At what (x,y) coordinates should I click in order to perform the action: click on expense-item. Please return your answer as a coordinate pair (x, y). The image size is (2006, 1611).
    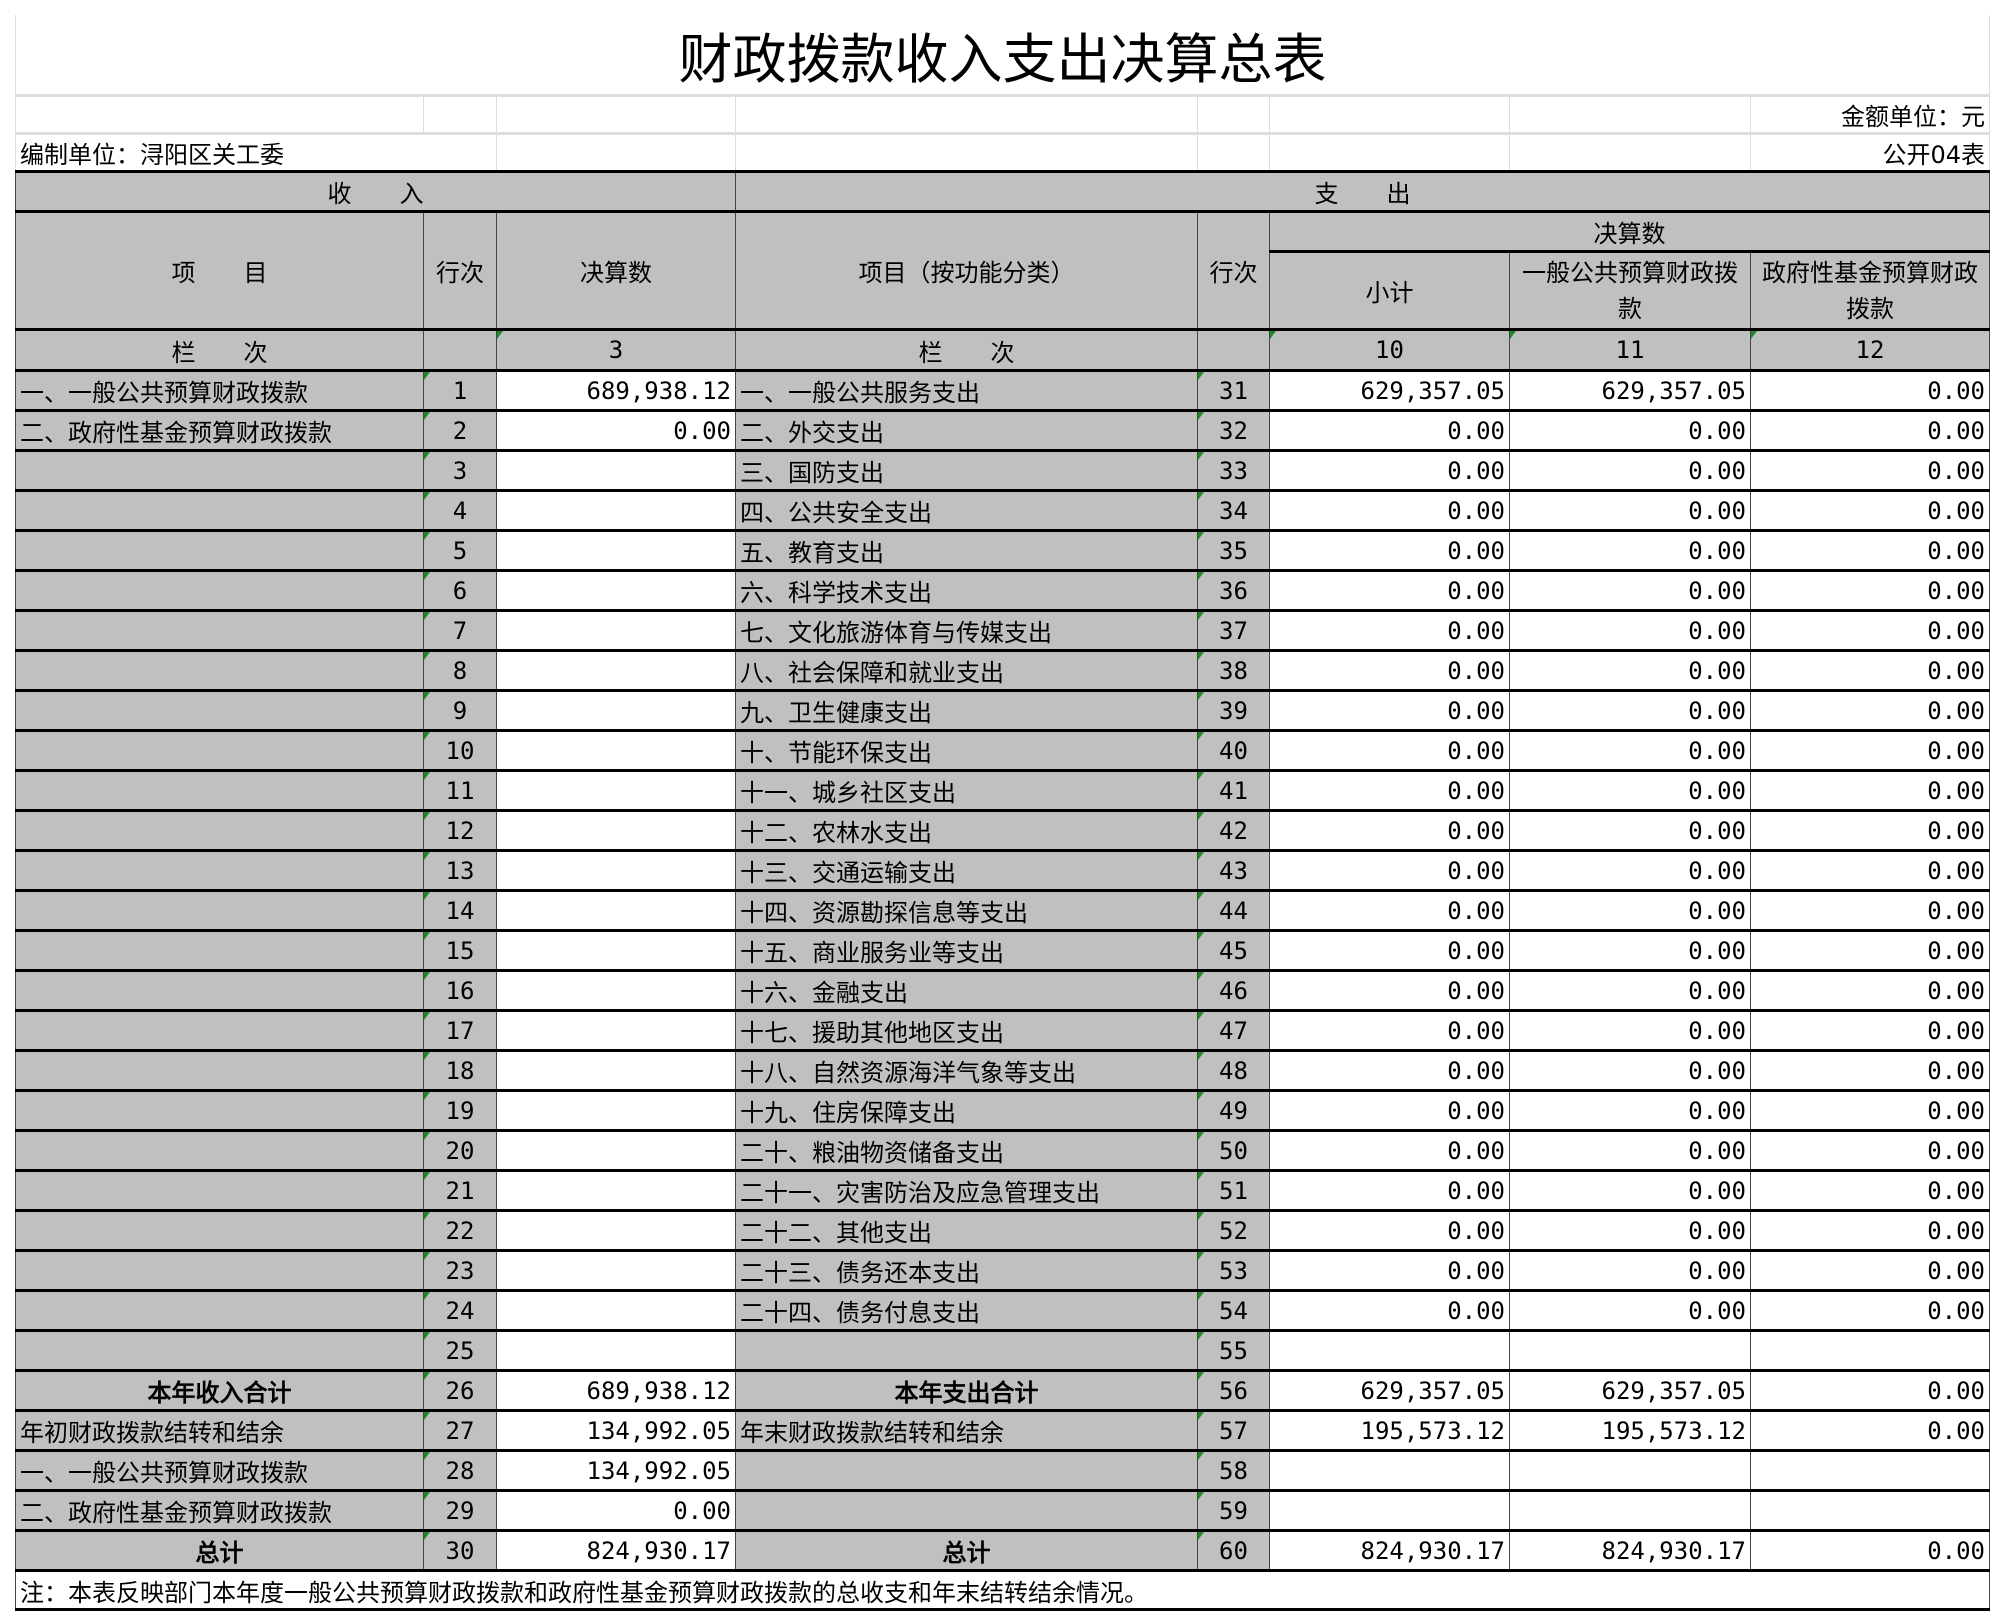
    Looking at the image, I should click on (966, 1351).